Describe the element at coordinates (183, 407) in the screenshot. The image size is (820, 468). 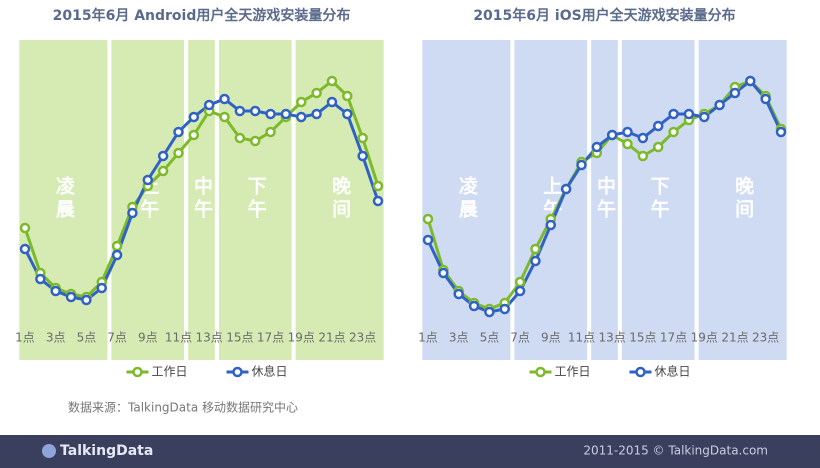
I see `source: 数据来源：TalkingData 移动数据研究中心` at that location.